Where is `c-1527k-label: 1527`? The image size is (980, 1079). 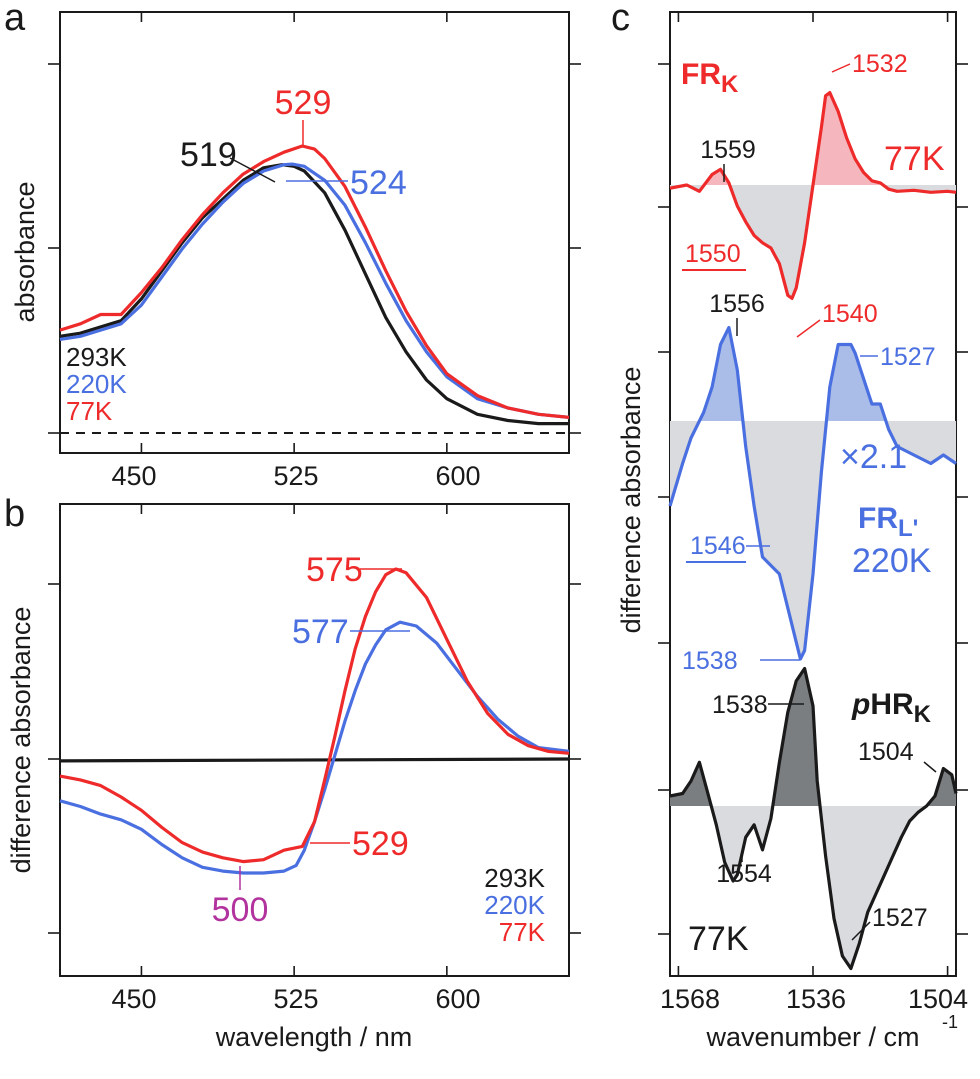 c-1527k-label: 1527 is located at coordinates (900, 918).